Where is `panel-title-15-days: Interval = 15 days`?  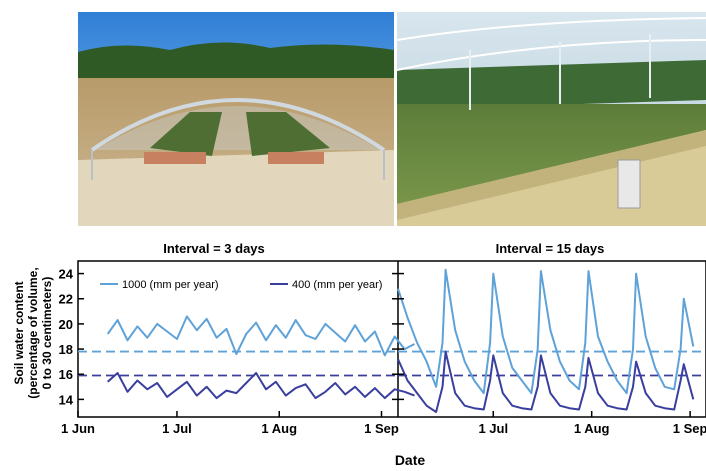
panel-title-15-days: Interval = 15 days is located at coordinates (550, 248).